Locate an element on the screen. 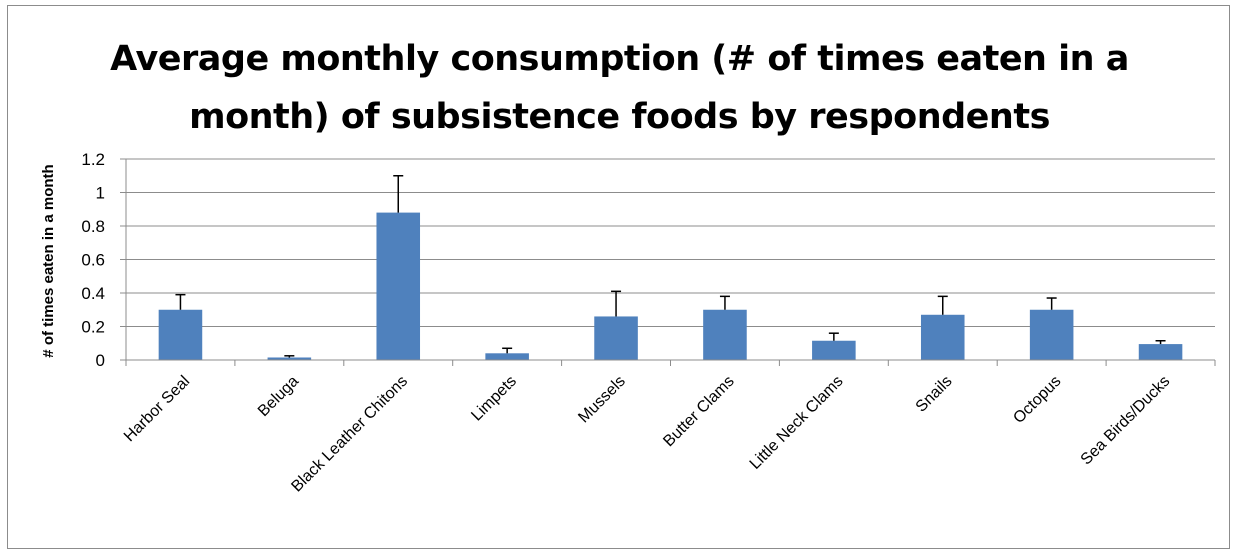 This screenshot has width=1239, height=558. x-tick-label: Mussels is located at coordinates (602, 400).